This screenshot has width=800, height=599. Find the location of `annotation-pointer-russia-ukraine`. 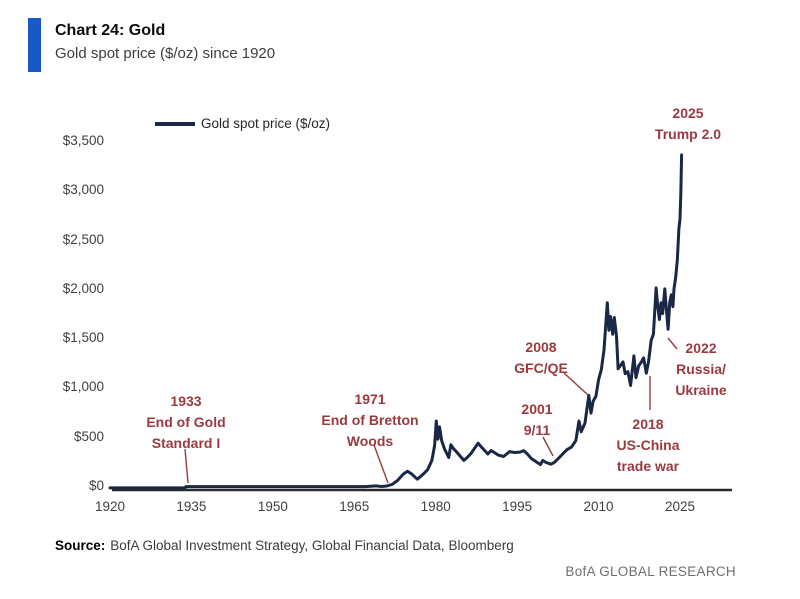

annotation-pointer-russia-ukraine is located at coordinates (672, 343).